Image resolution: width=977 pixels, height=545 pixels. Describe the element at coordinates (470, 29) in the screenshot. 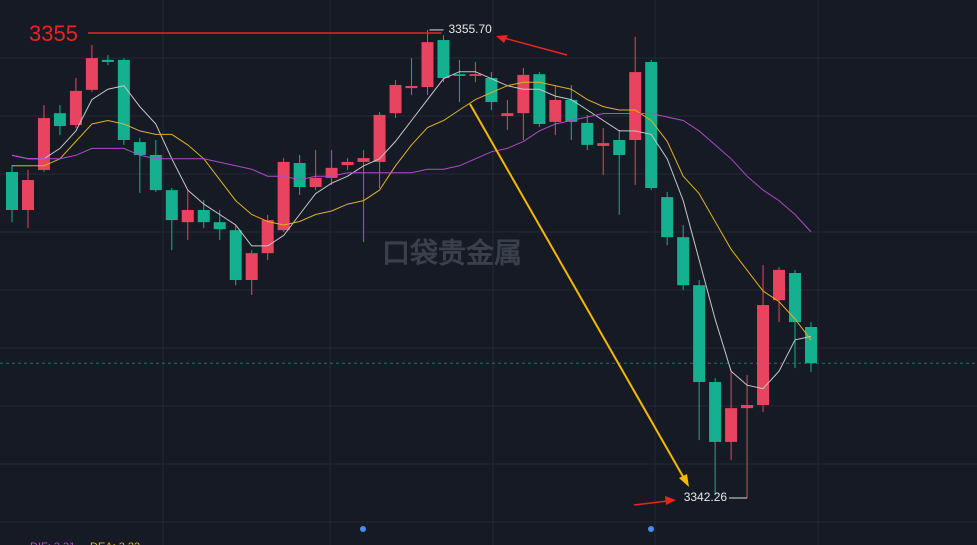

I see `high-label: 3355.70` at that location.